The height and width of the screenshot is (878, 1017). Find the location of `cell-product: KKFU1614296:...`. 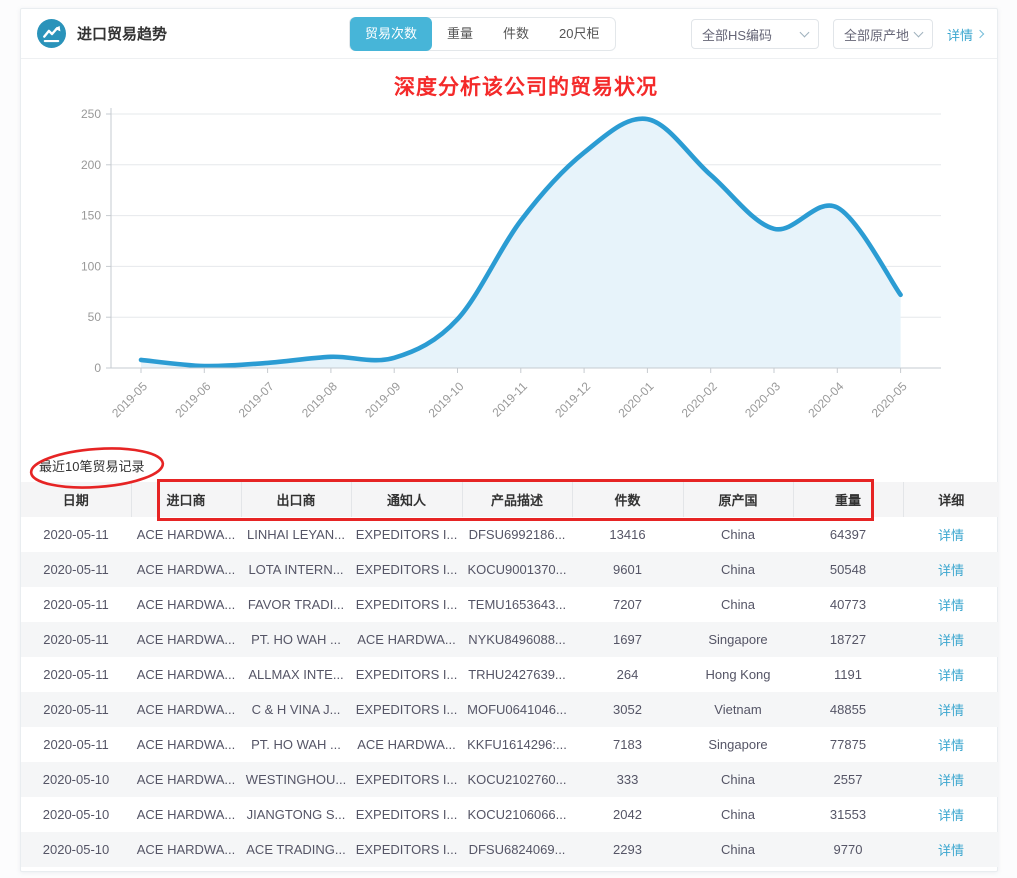

cell-product: KKFU1614296:... is located at coordinates (517, 744).